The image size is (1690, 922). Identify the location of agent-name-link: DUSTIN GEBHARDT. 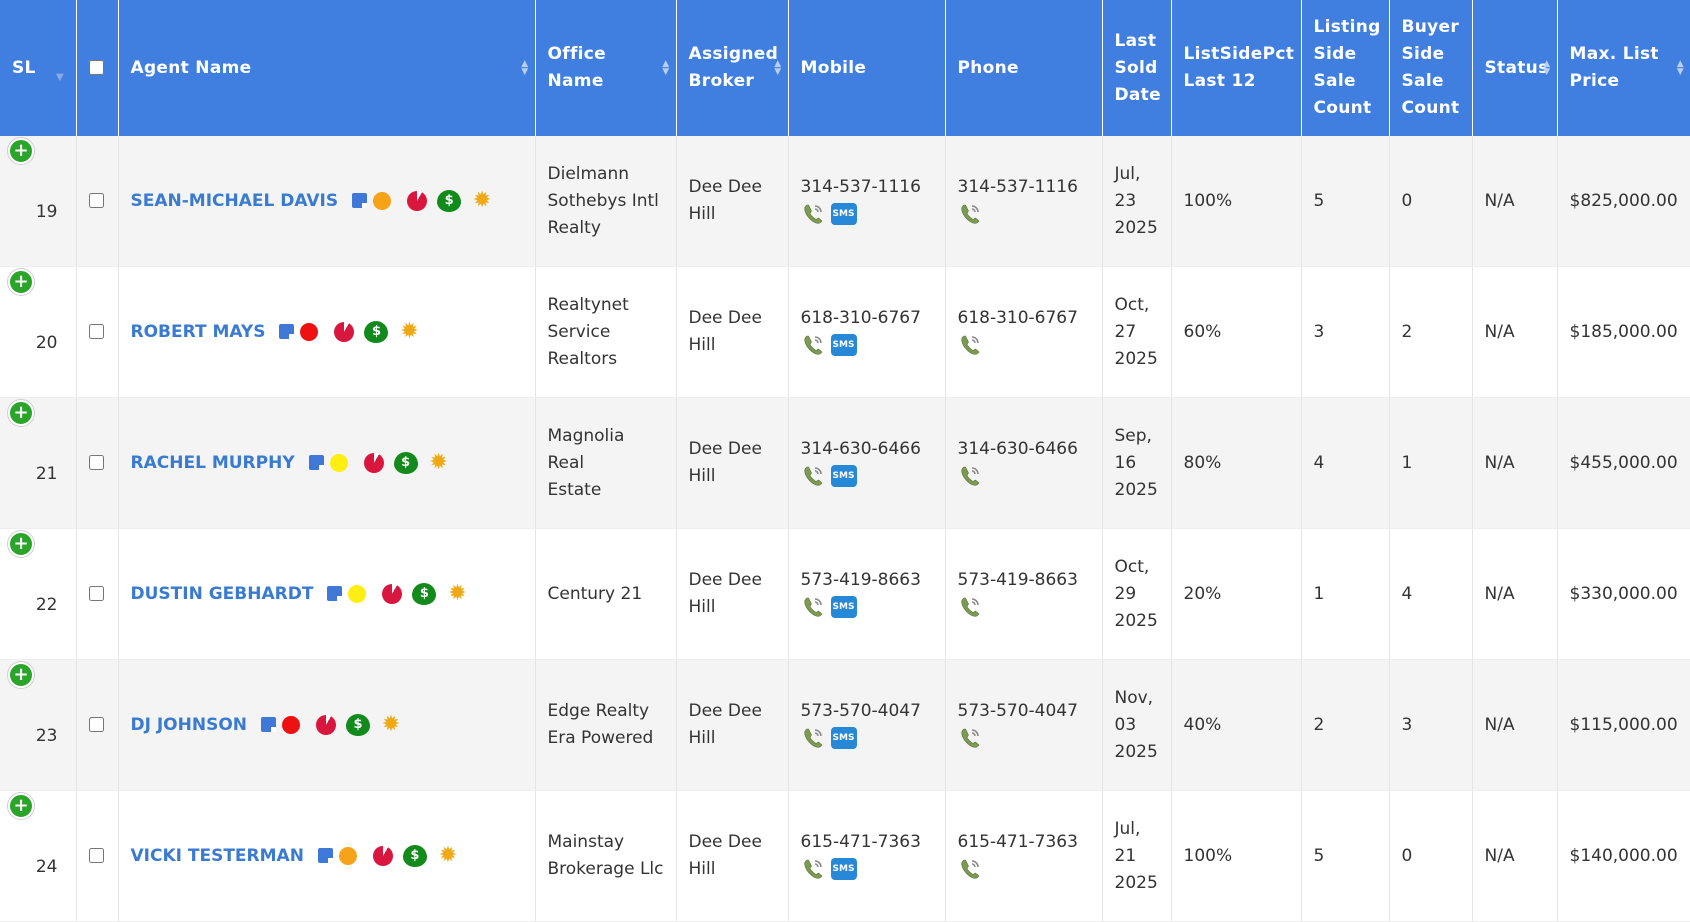
(222, 593).